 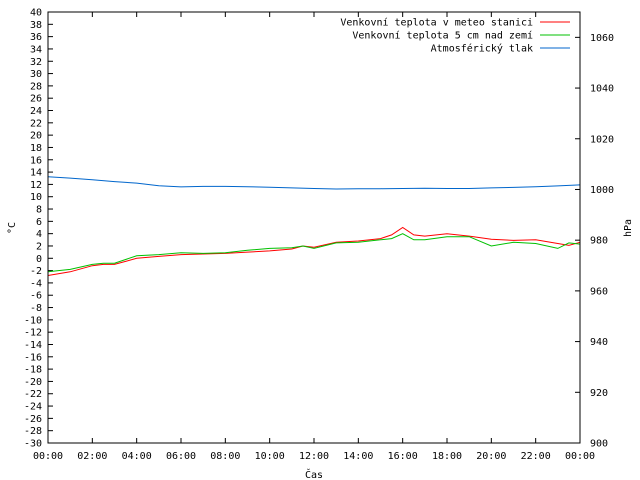 I want to click on y2-tick-label: 1000, so click(x=602, y=190).